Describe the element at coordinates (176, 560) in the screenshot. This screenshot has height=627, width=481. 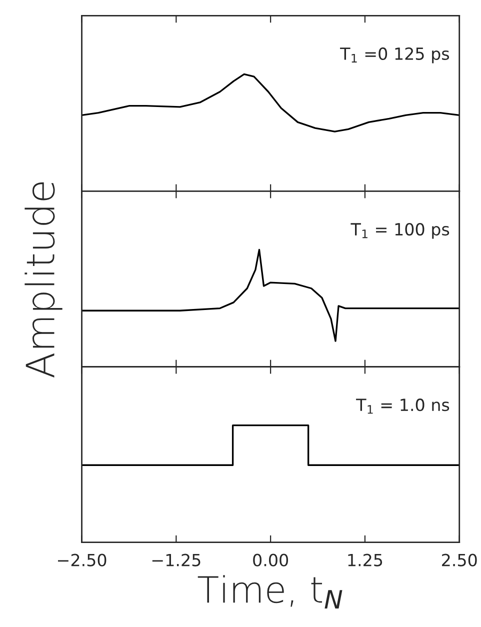
I see `x-tick-label: −1.25` at that location.